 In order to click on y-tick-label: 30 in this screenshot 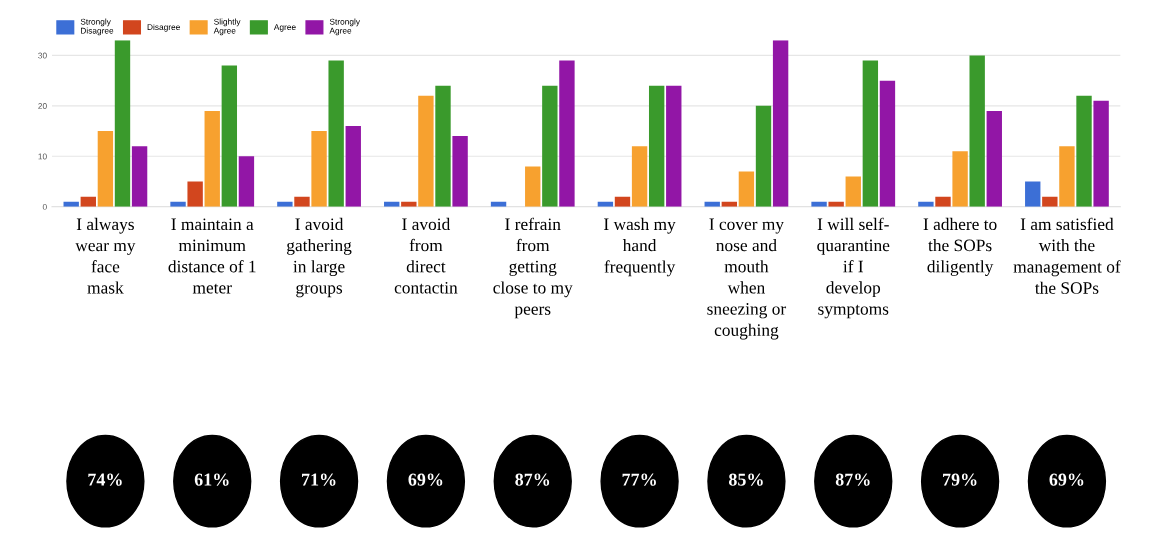, I will do `click(42, 55)`.